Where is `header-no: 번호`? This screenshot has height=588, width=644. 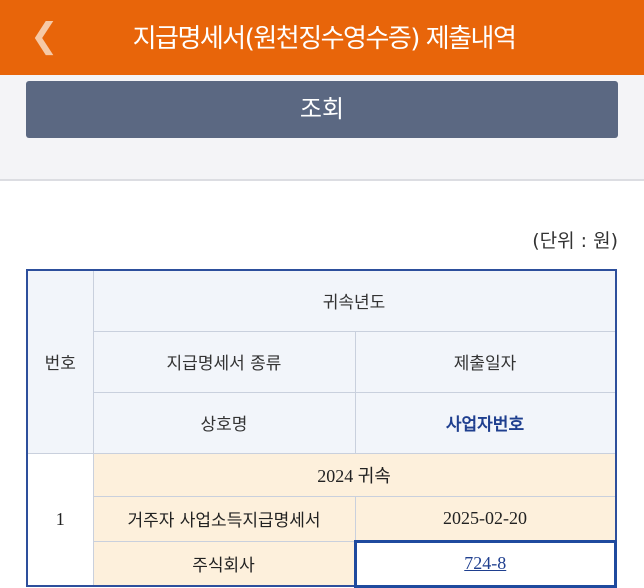
header-no: 번호 is located at coordinates (60, 361).